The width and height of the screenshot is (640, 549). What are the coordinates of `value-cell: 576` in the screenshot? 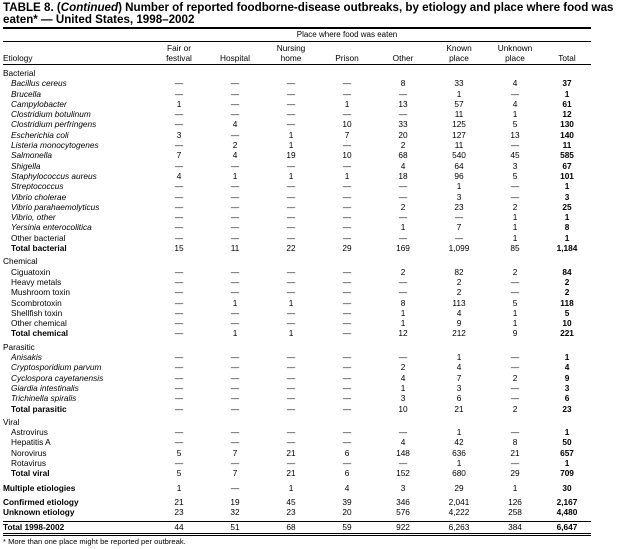 It's located at (403, 512).